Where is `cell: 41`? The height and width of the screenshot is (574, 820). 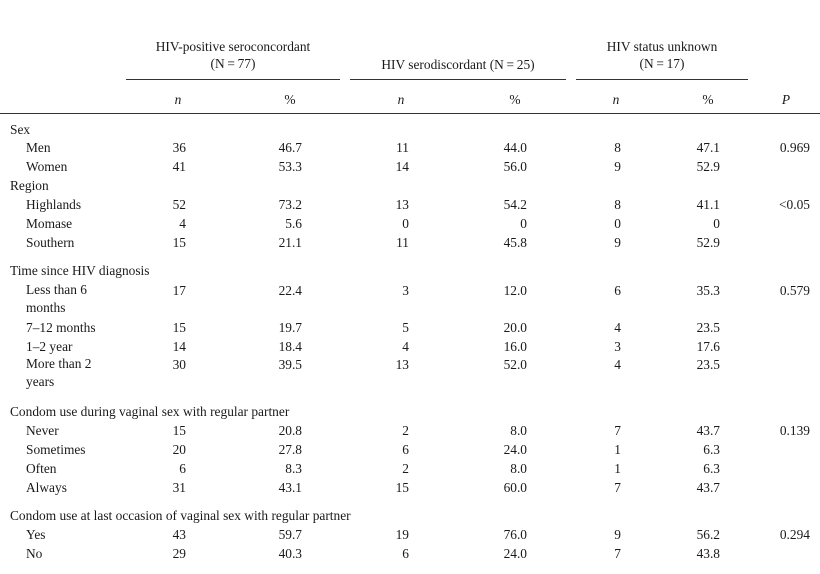
cell: 41 is located at coordinates (179, 166).